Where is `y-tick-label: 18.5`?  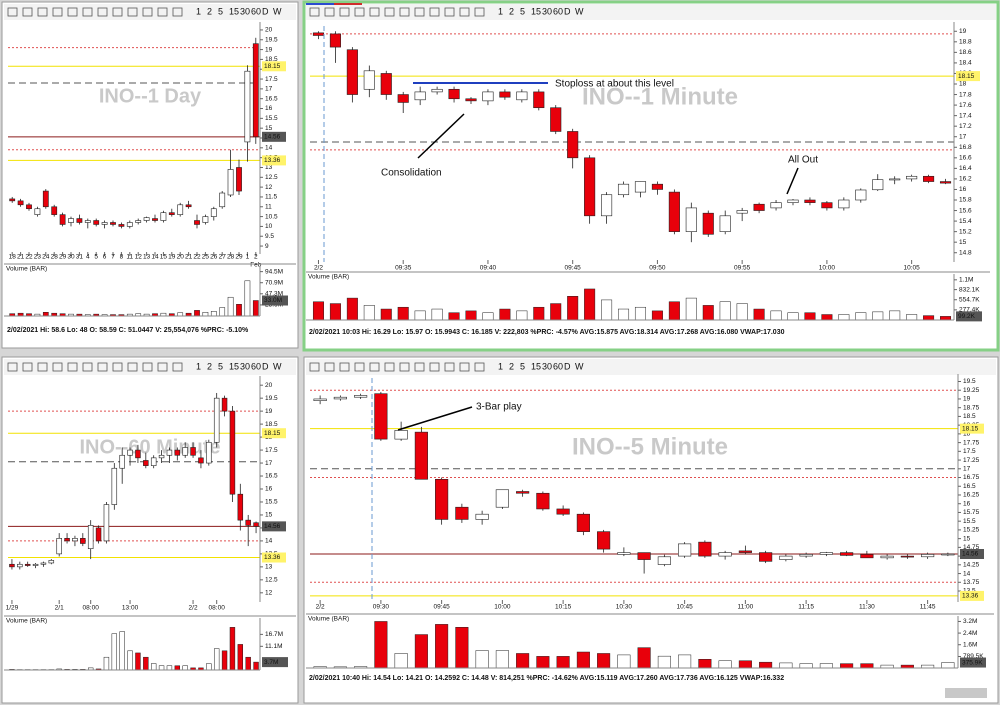
y-tick-label: 18.5 is located at coordinates (271, 424).